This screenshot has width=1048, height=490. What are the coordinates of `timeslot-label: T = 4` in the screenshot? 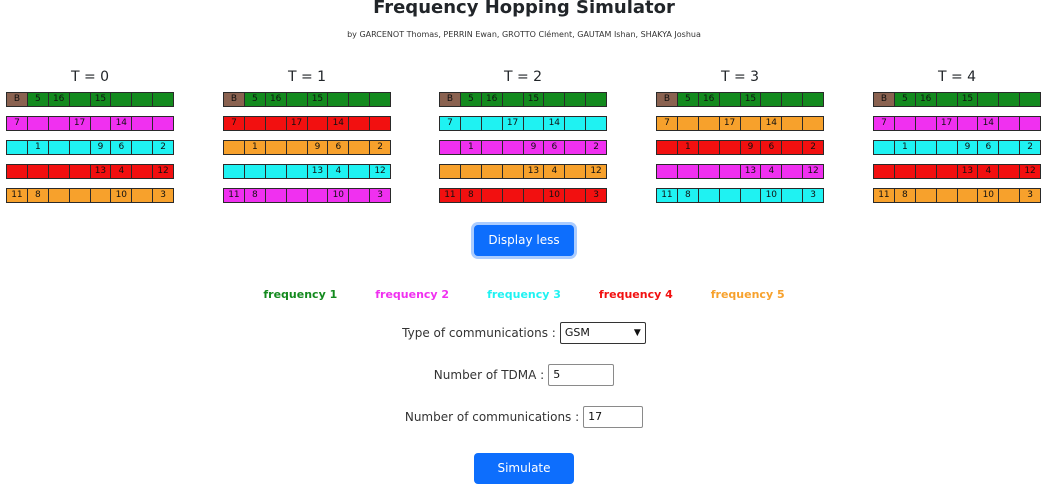 It's located at (957, 77).